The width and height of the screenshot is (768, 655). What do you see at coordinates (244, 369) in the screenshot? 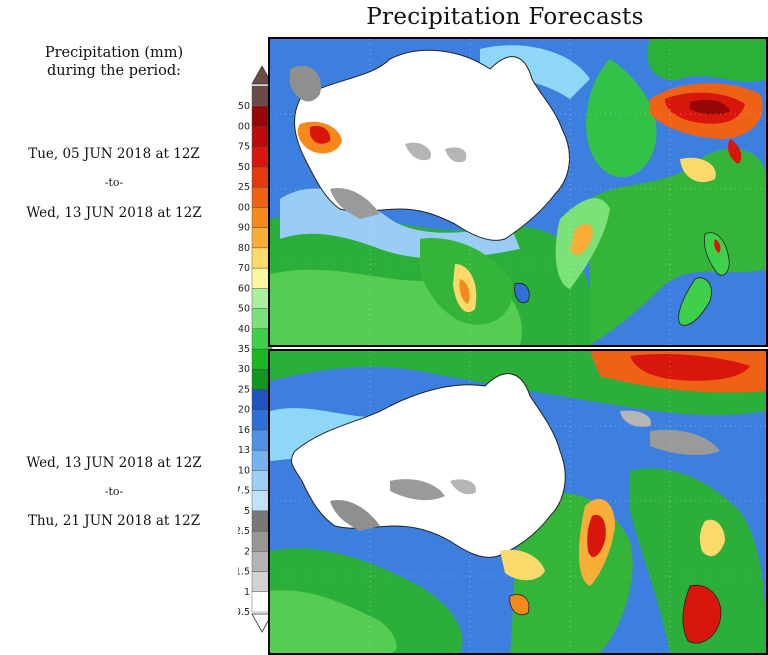
I see `colorbar-tick-label: 30` at bounding box center [244, 369].